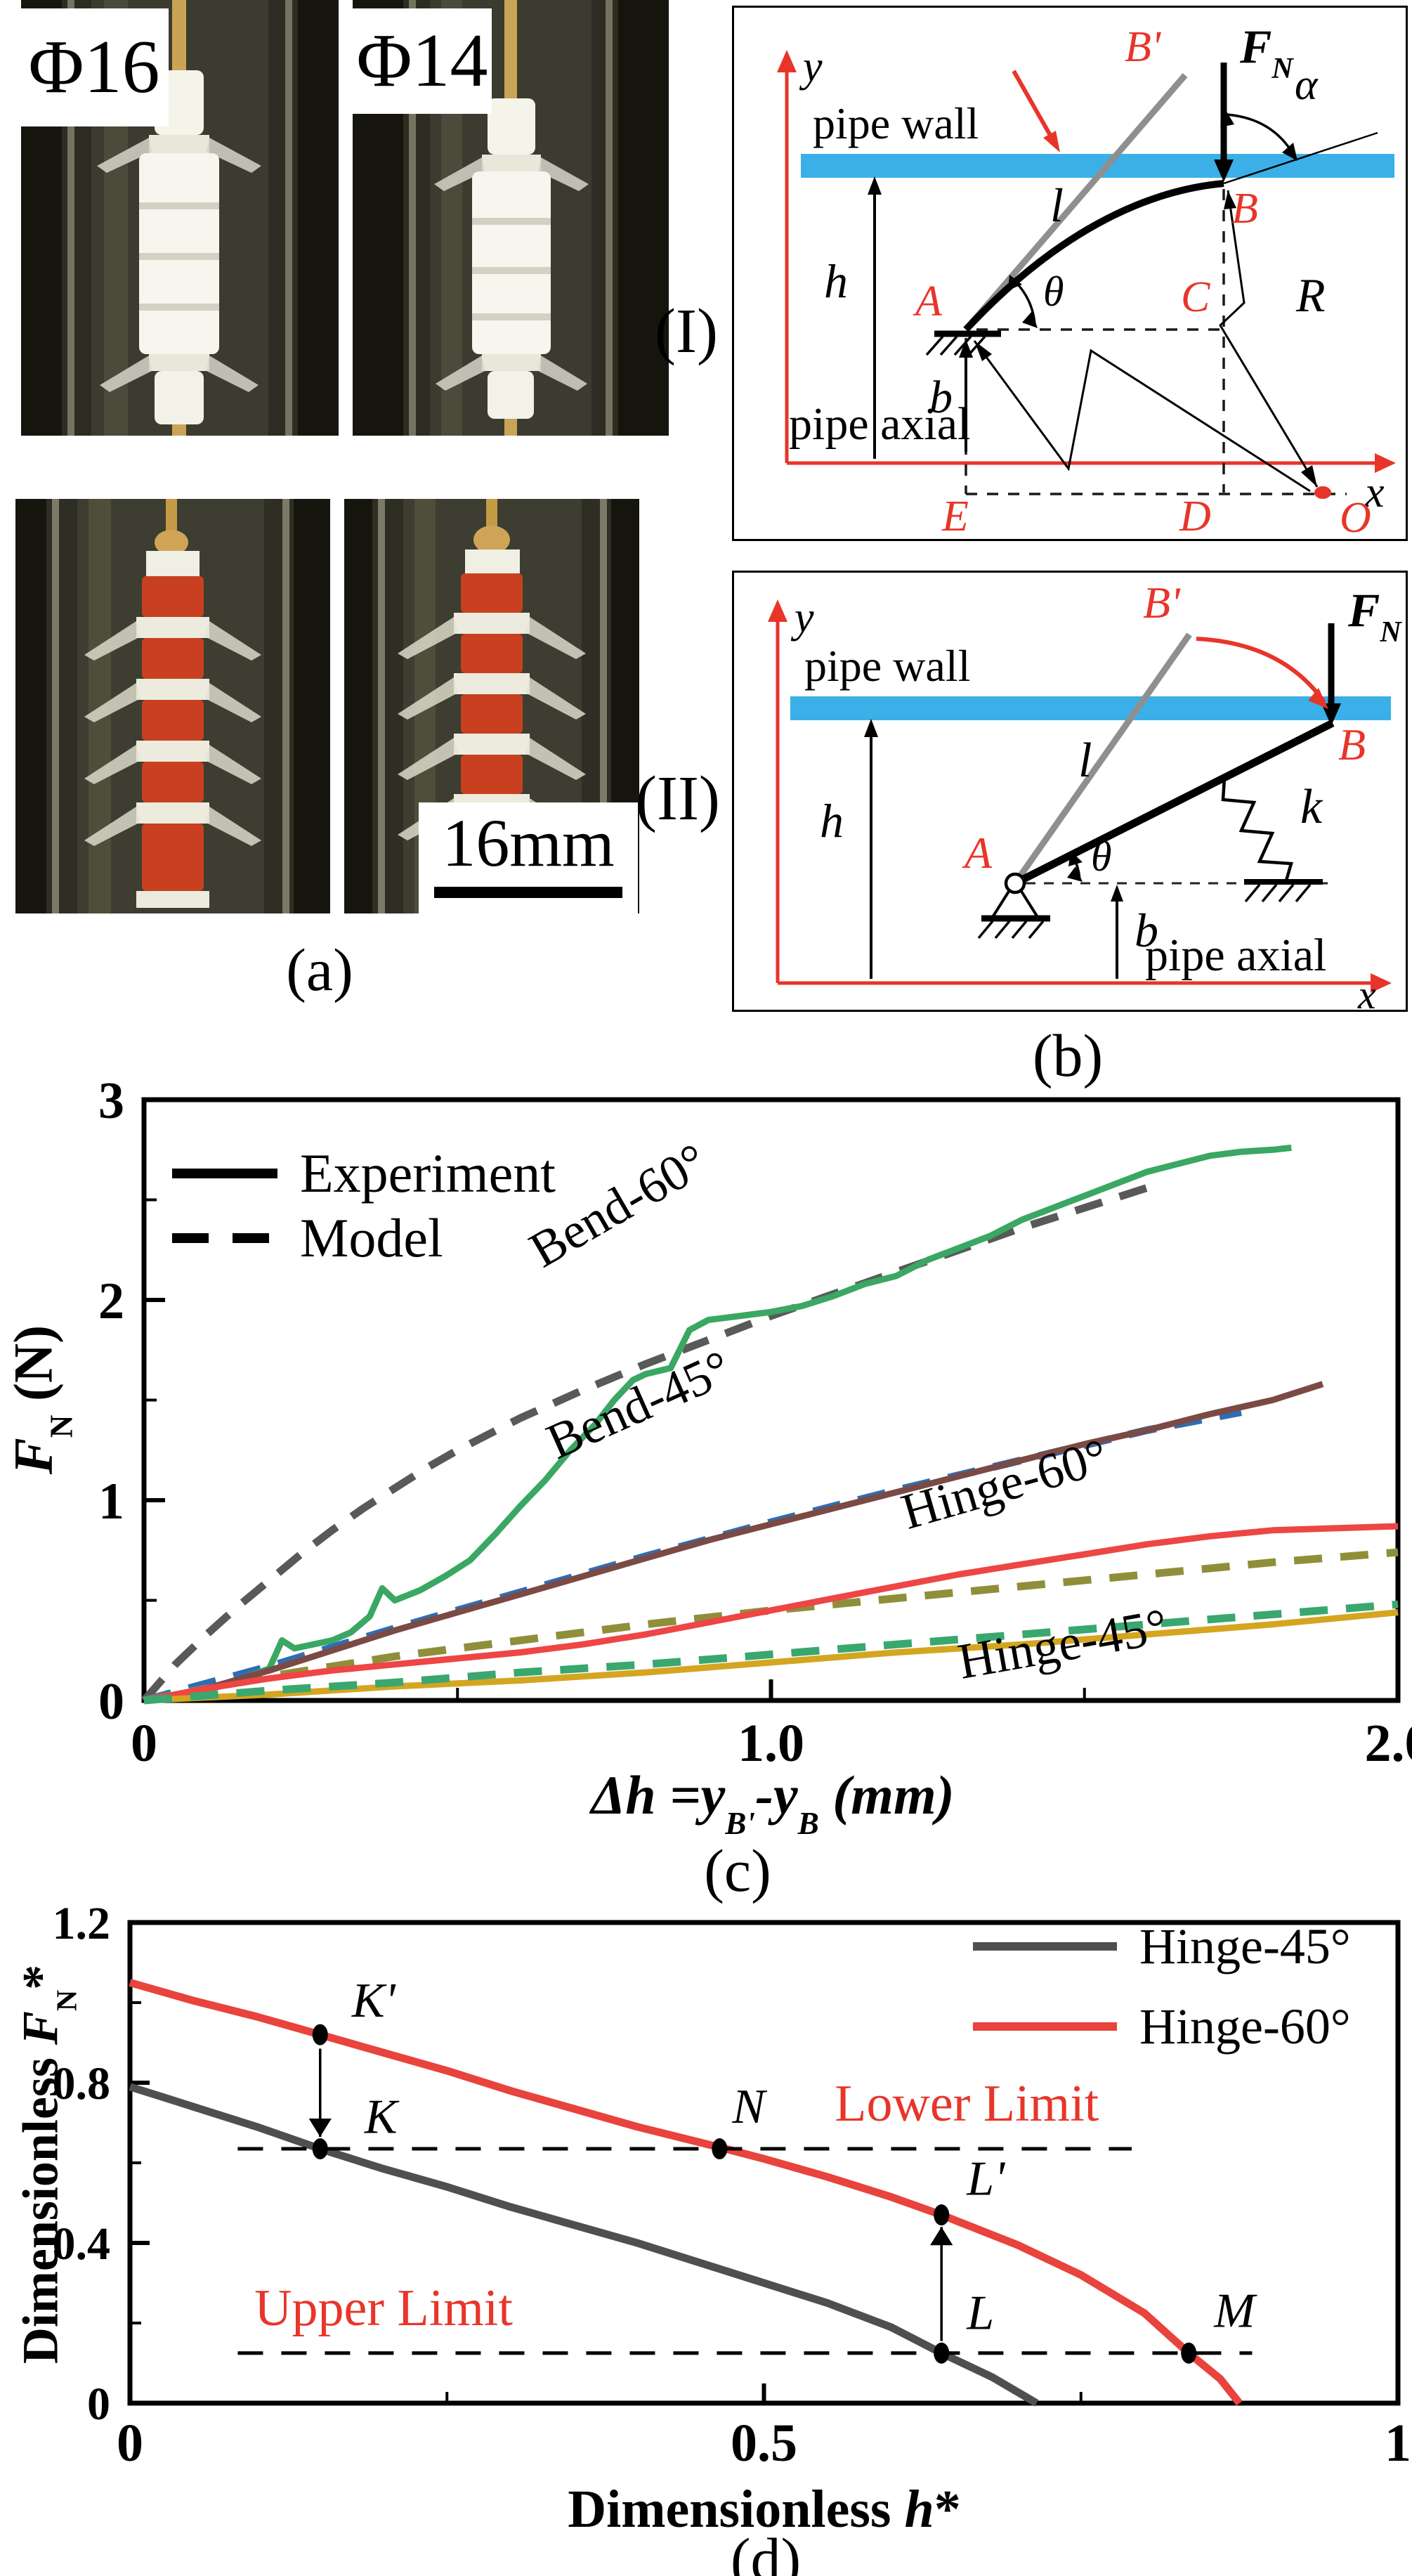 This screenshot has width=1412, height=2576. Describe the element at coordinates (985, 2179) in the screenshot. I see `point-label-L-prime: L'` at that location.